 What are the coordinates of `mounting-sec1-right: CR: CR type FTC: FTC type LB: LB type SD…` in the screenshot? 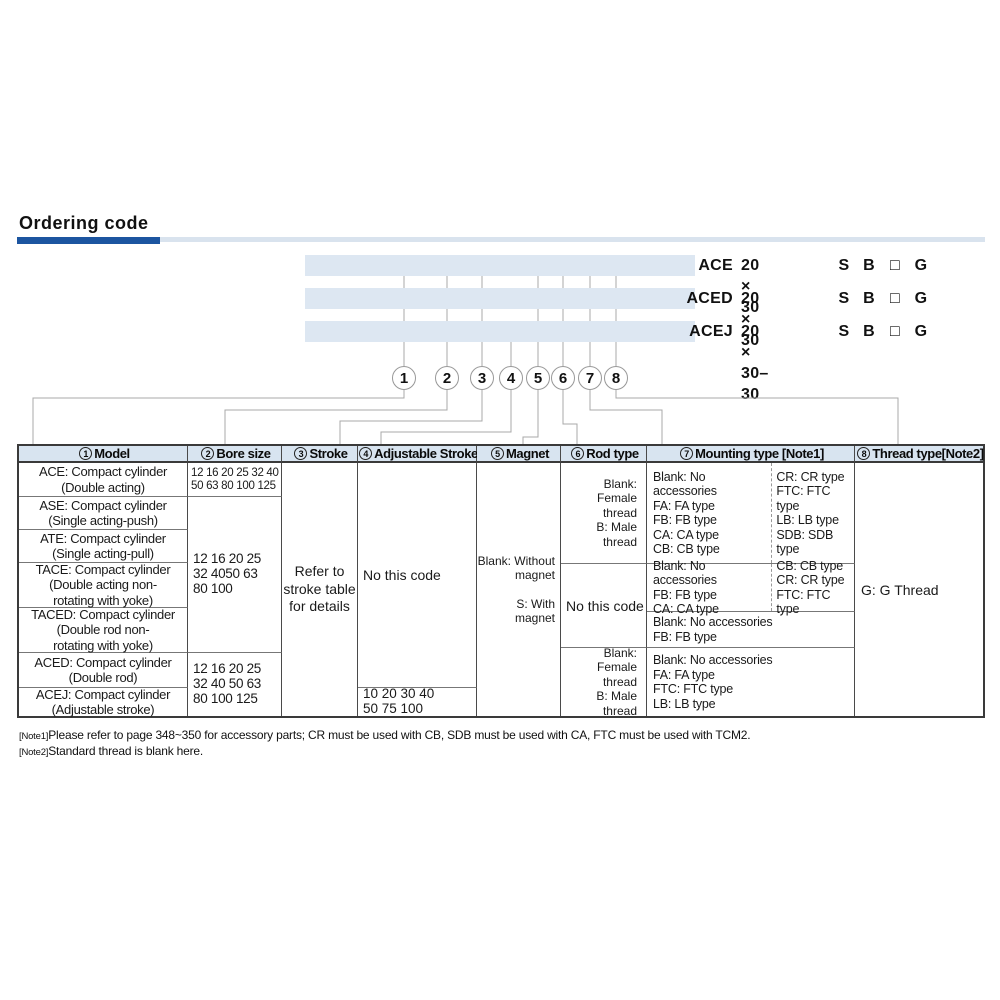 It's located at (812, 513).